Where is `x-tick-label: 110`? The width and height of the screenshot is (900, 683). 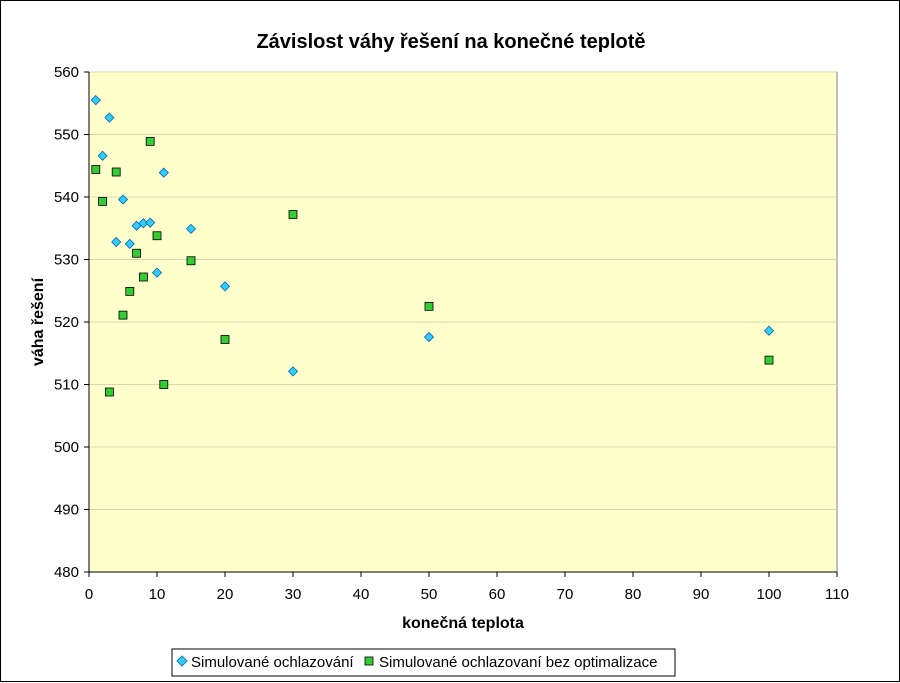
x-tick-label: 110 is located at coordinates (837, 594).